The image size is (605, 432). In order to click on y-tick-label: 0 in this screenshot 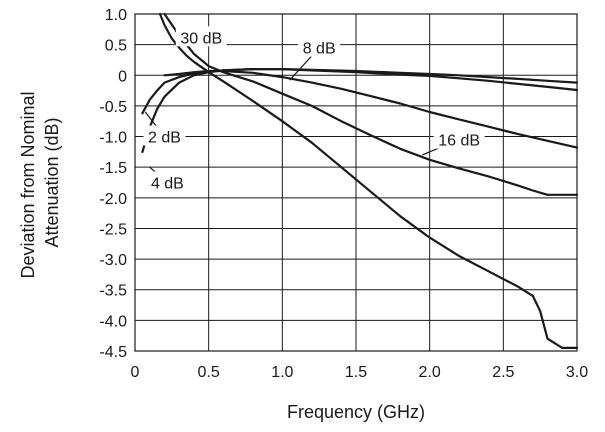, I will do `click(122, 76)`.